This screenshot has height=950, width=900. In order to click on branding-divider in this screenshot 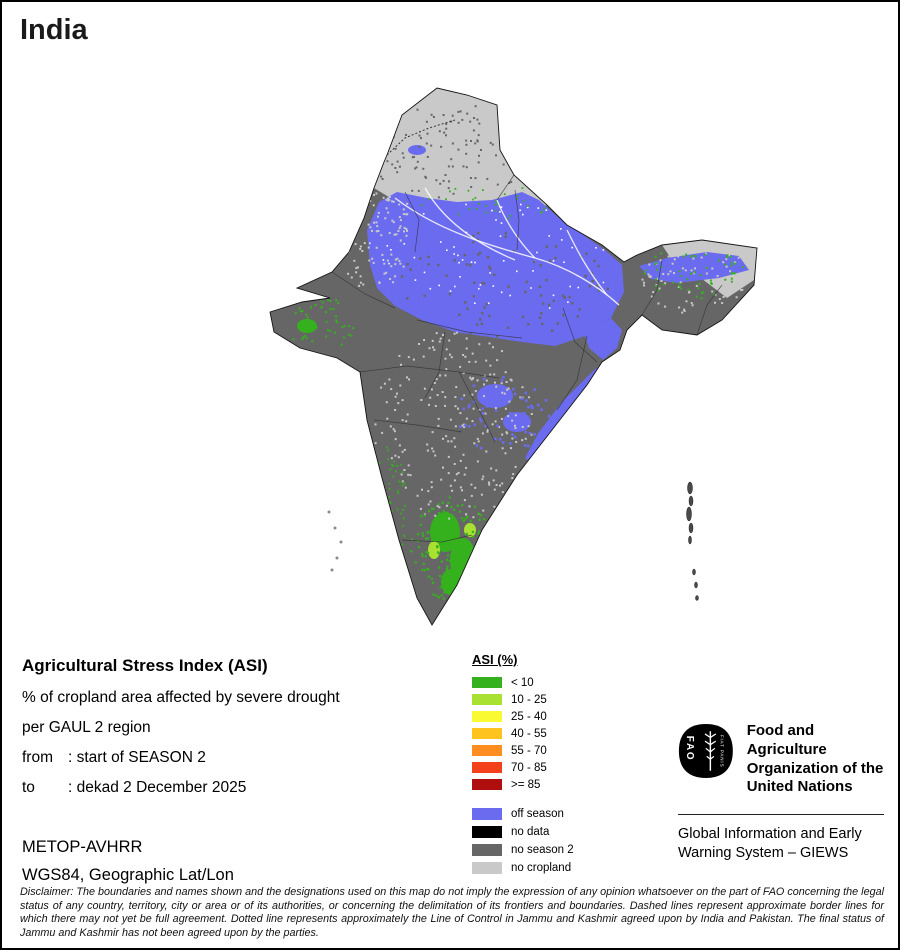, I will do `click(781, 814)`.